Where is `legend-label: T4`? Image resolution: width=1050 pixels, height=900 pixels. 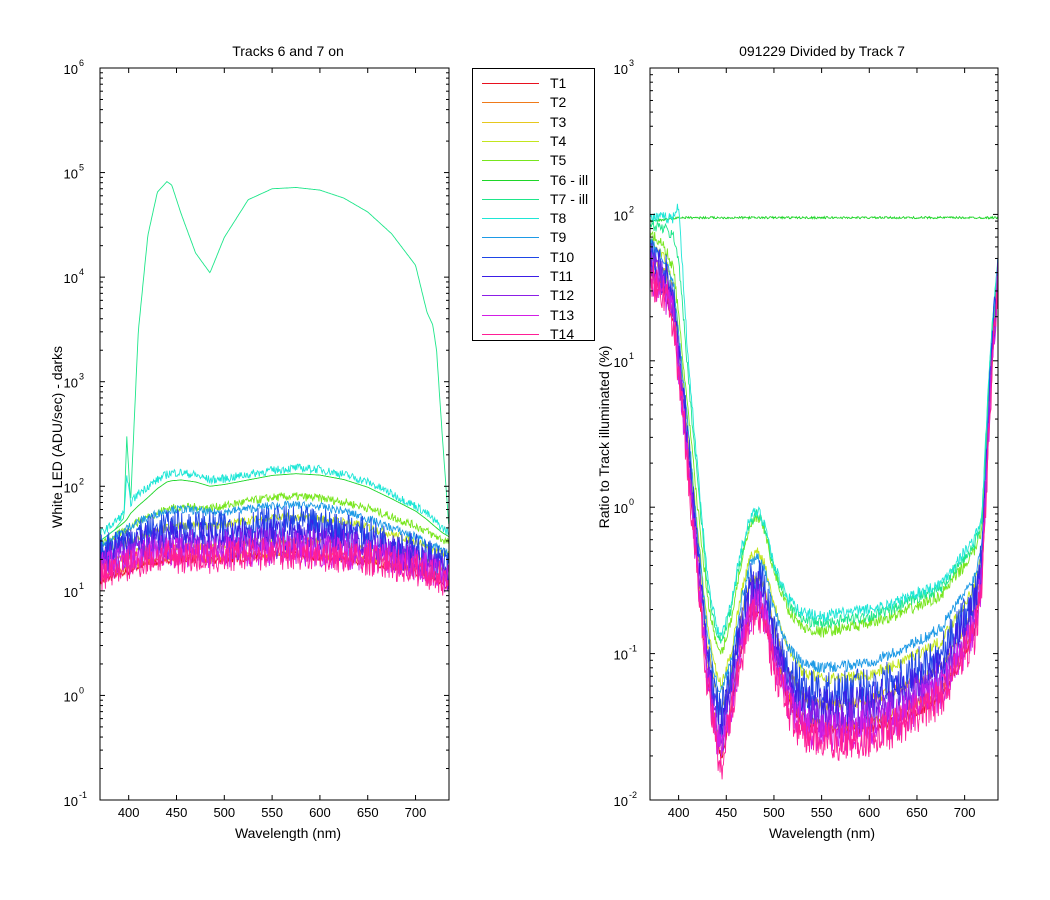
legend-label: T4 is located at coordinates (558, 140).